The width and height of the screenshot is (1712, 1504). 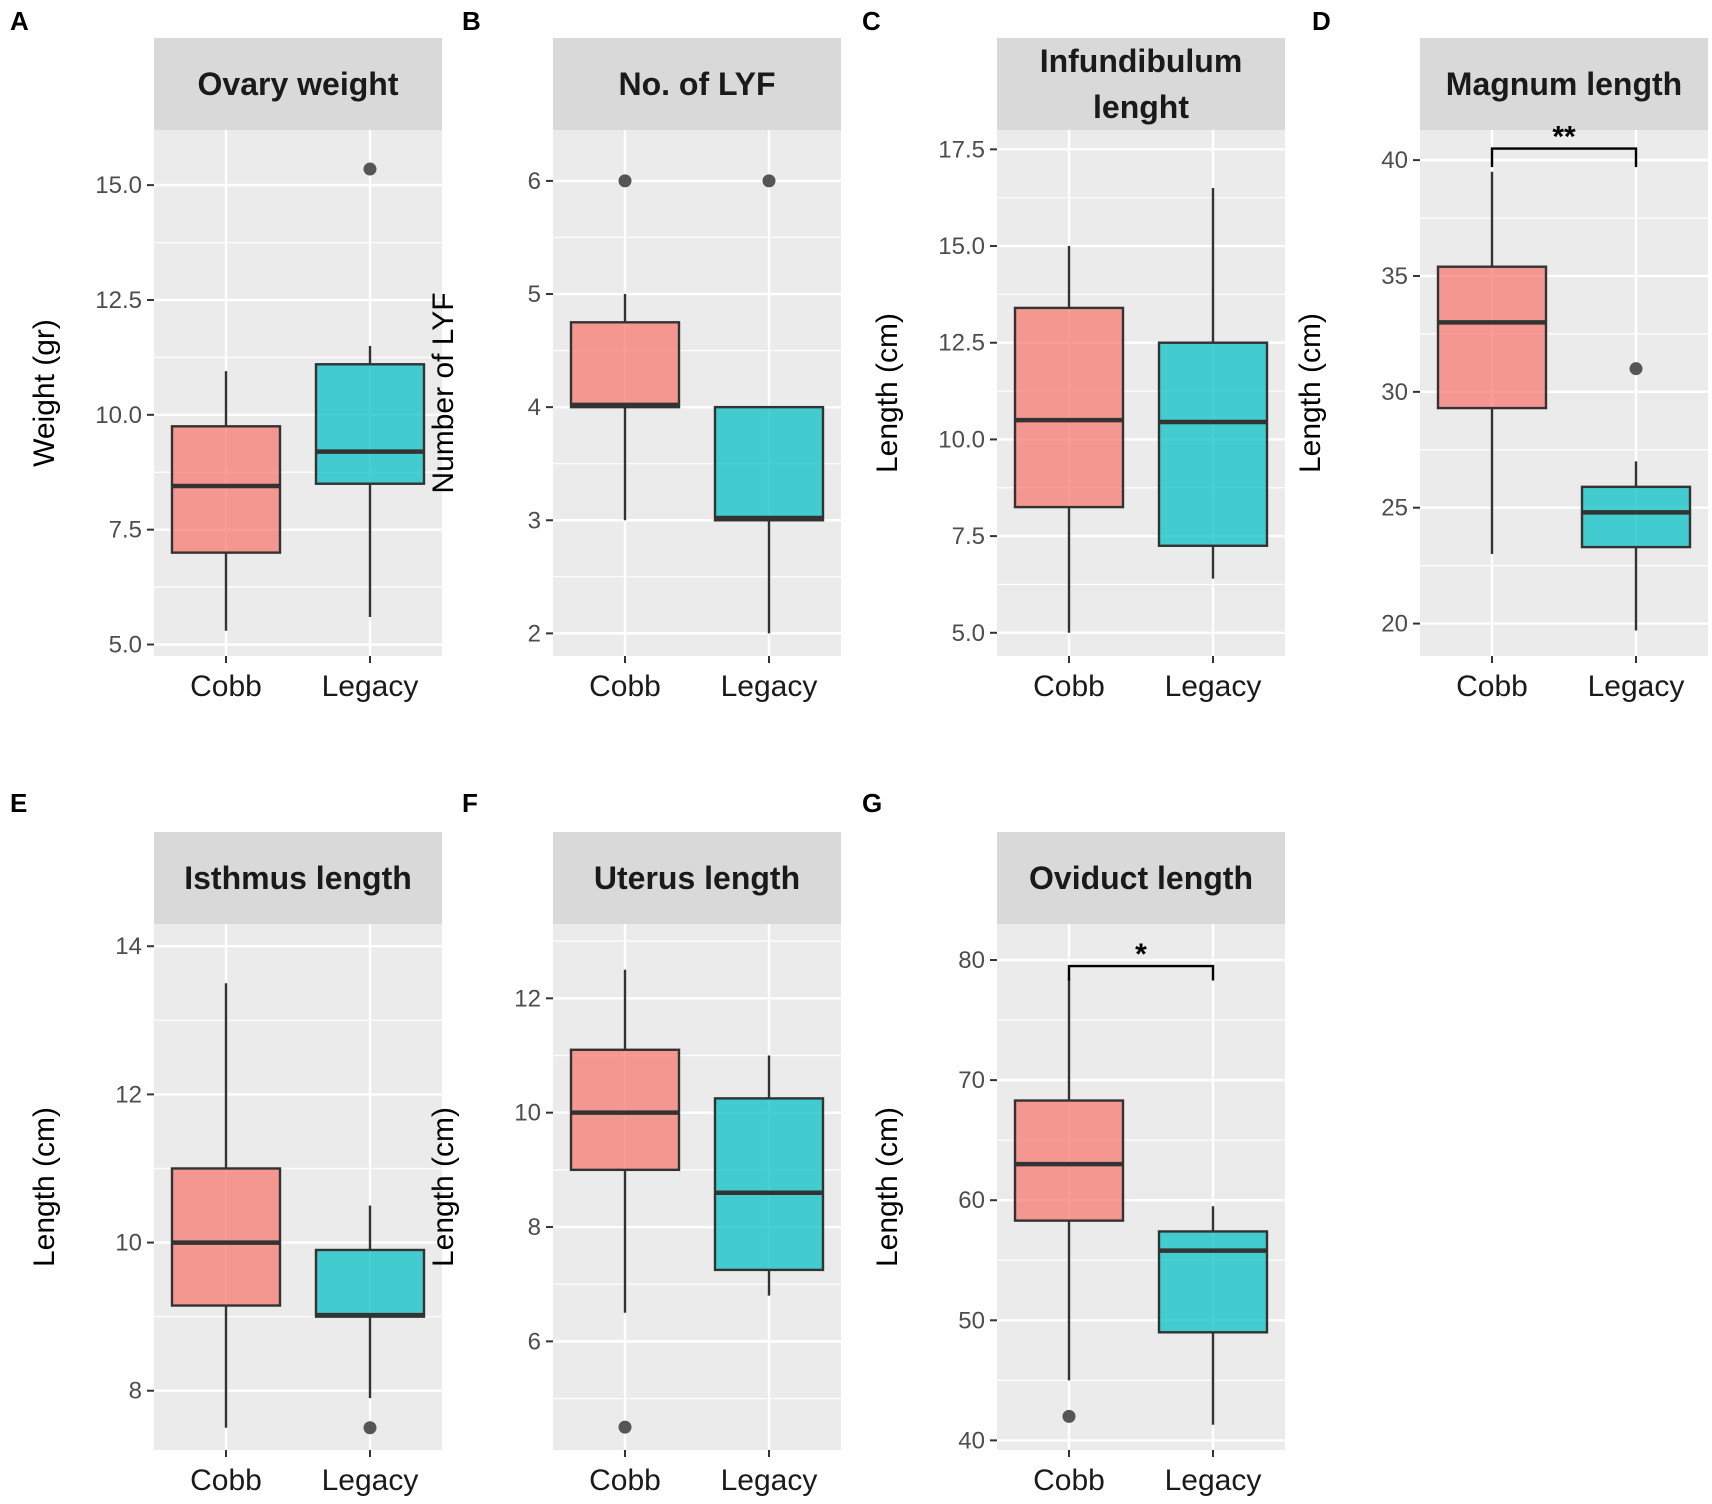 I want to click on y-tick-label: 3, so click(x=534, y=520).